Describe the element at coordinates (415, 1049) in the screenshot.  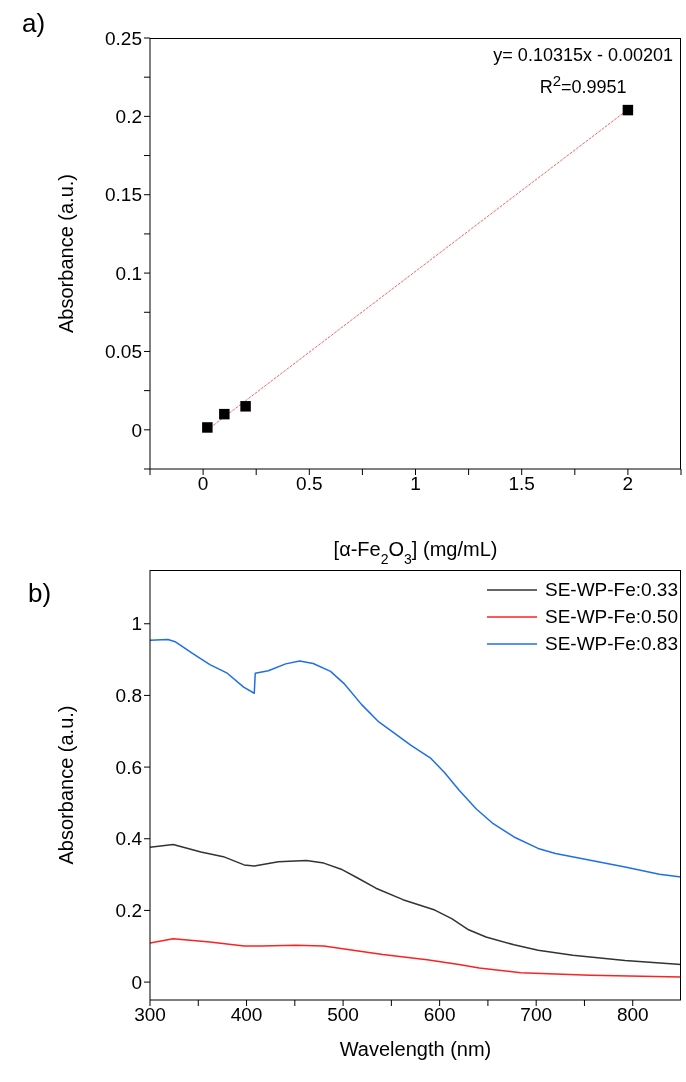
I see `x-axis-title: Wavelength (nm)` at that location.